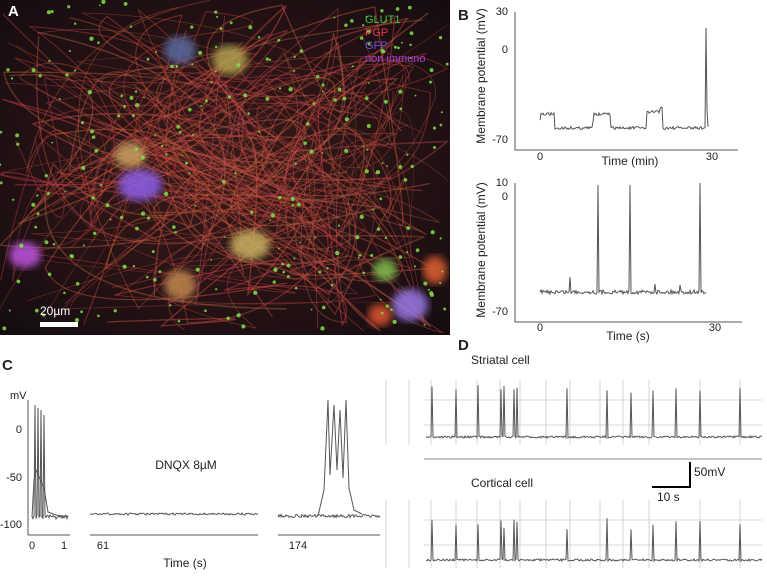 Image resolution: width=767 pixels, height=576 pixels. I want to click on legend-entry: GLUT1, so click(382, 20).